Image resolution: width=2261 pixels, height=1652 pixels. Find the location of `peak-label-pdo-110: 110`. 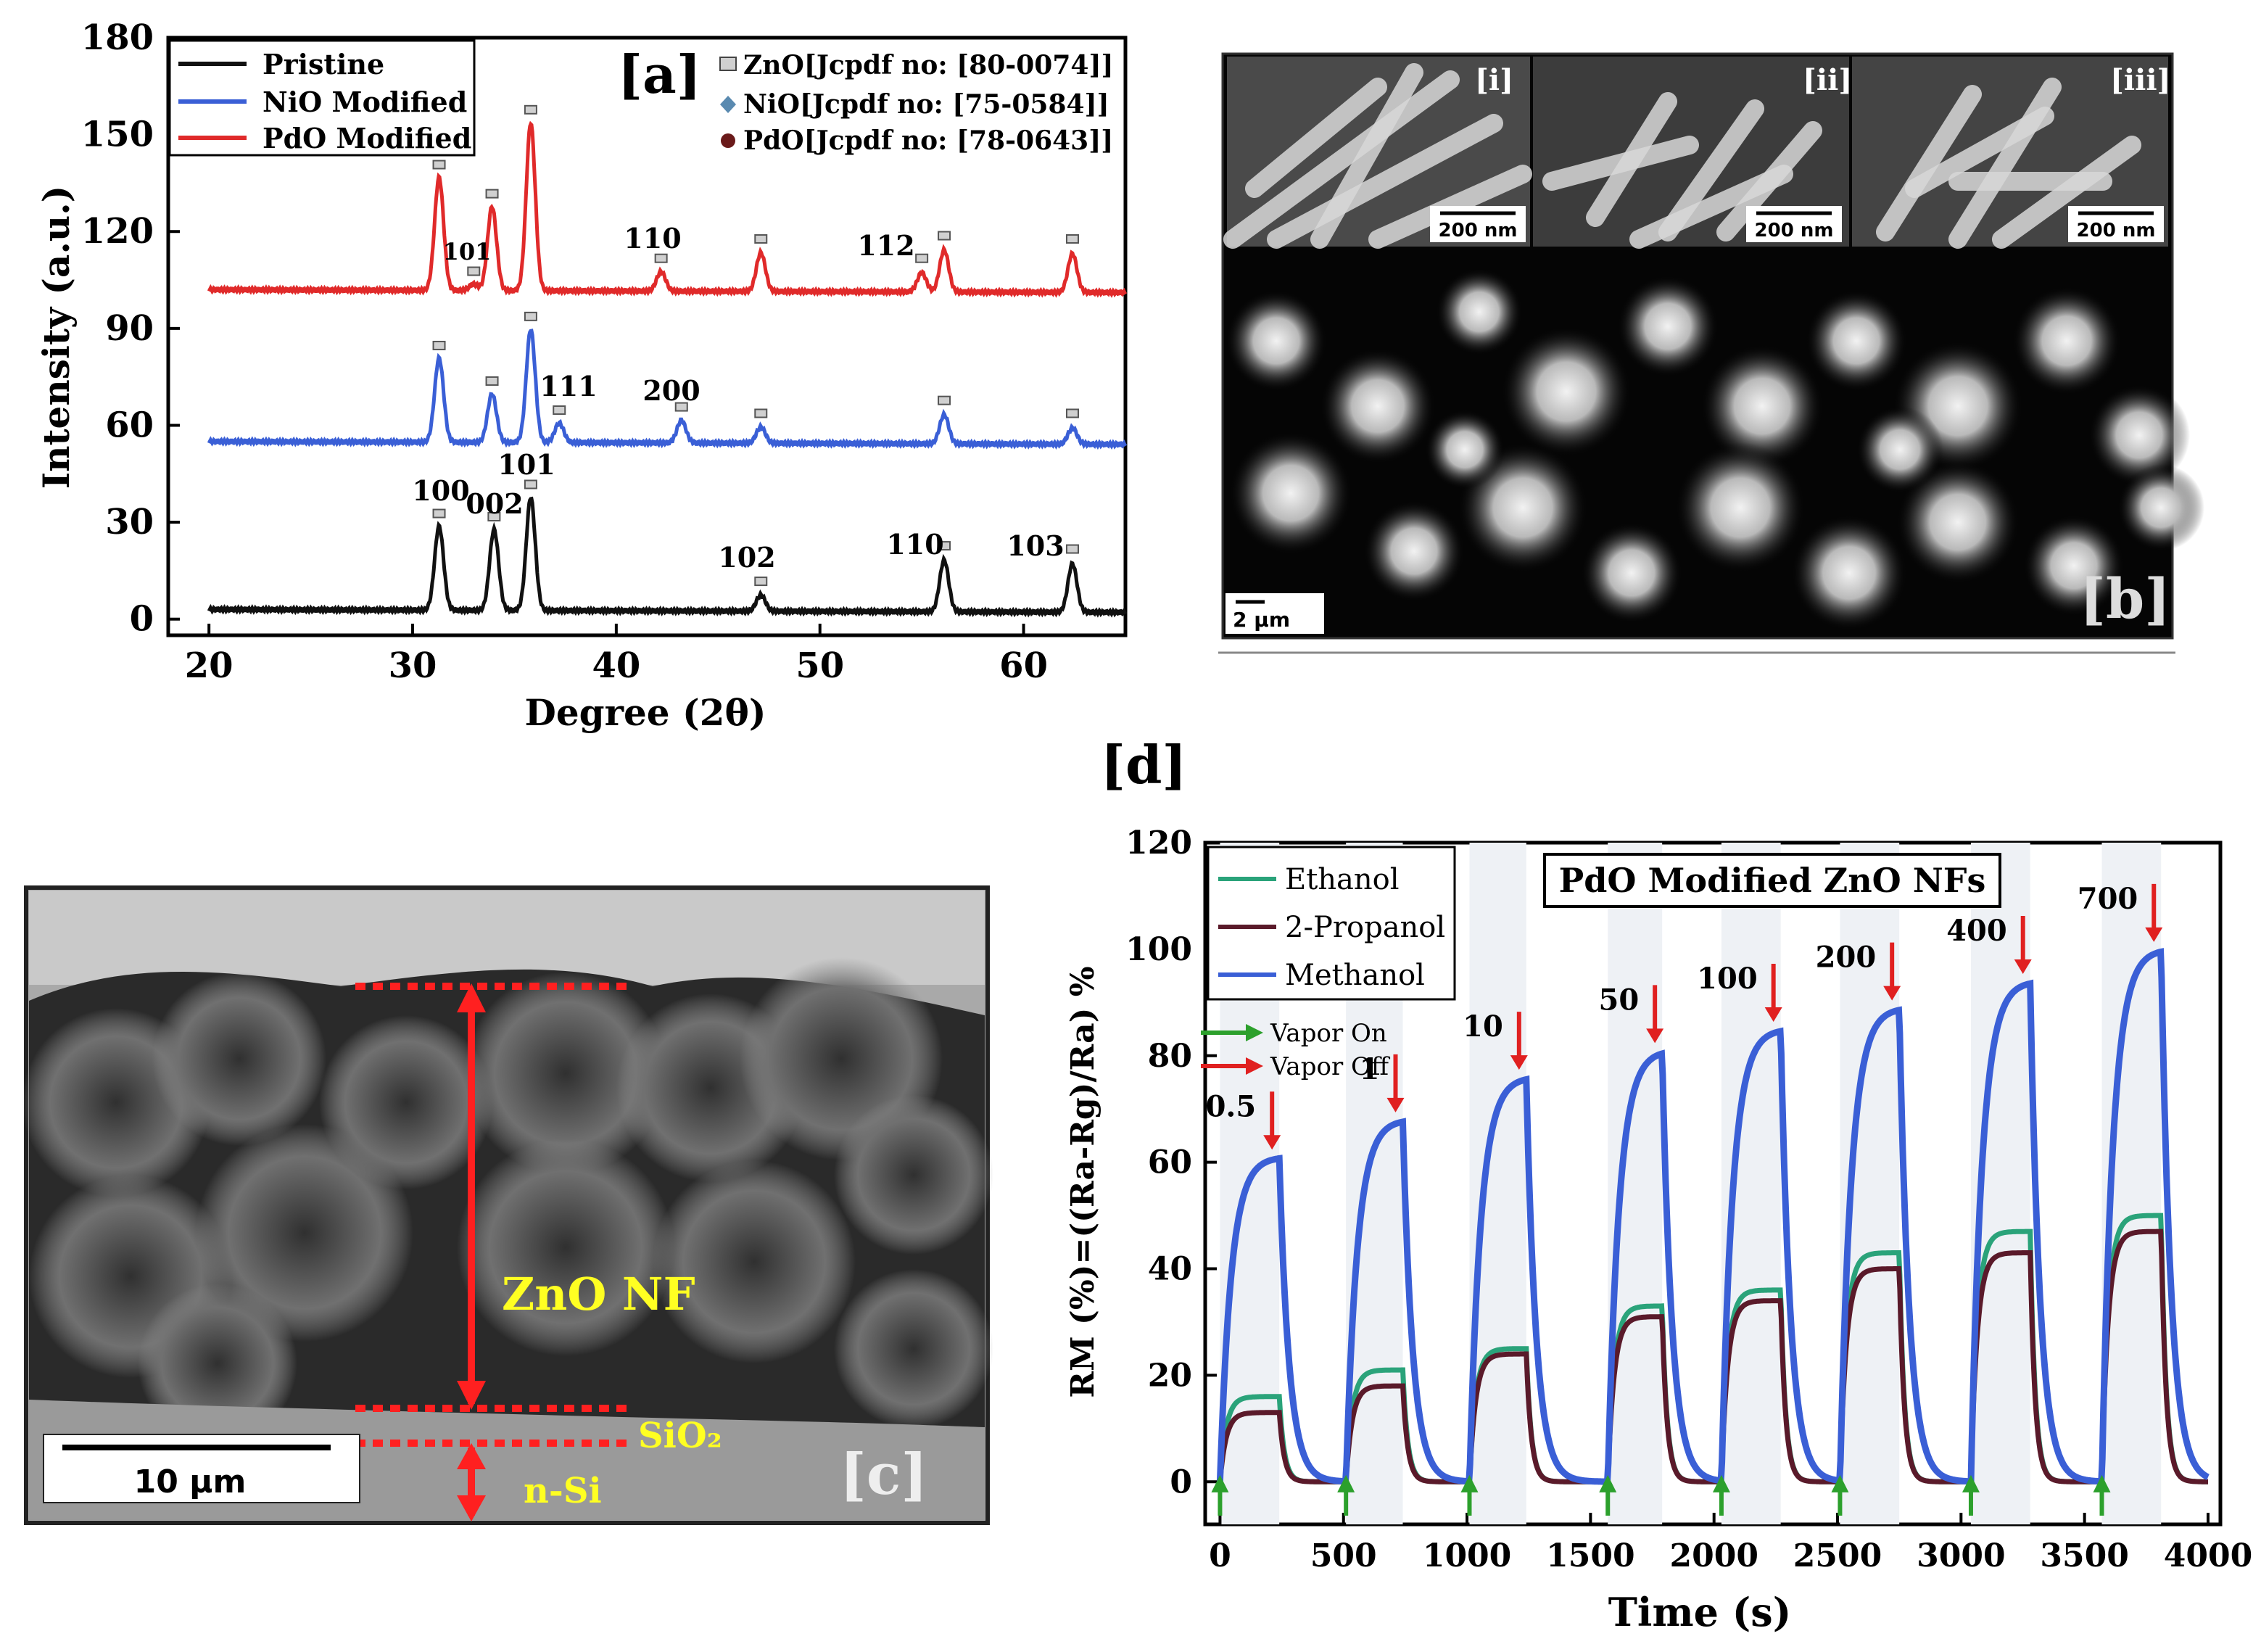

peak-label-pdo-110: 110 is located at coordinates (652, 238).